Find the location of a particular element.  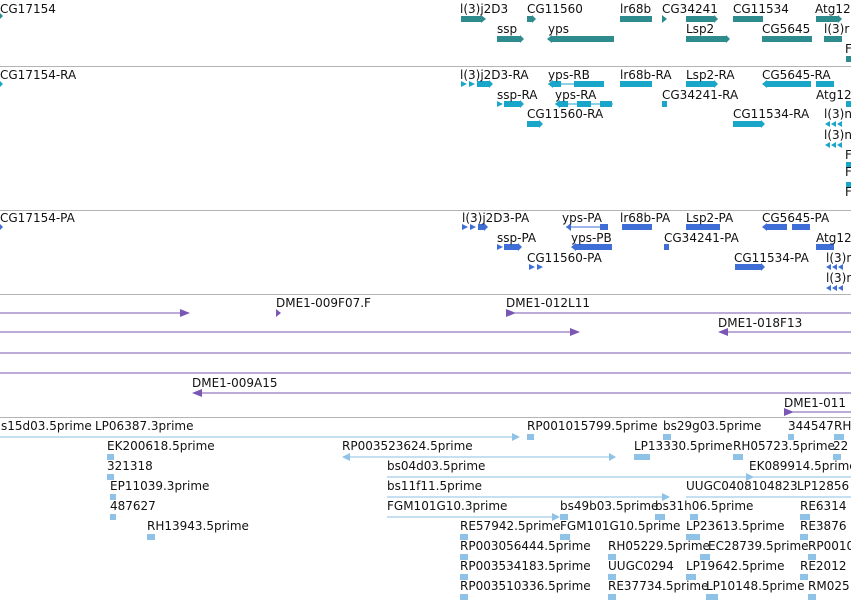

est-label: UUGC0294 is located at coordinates (641, 566).